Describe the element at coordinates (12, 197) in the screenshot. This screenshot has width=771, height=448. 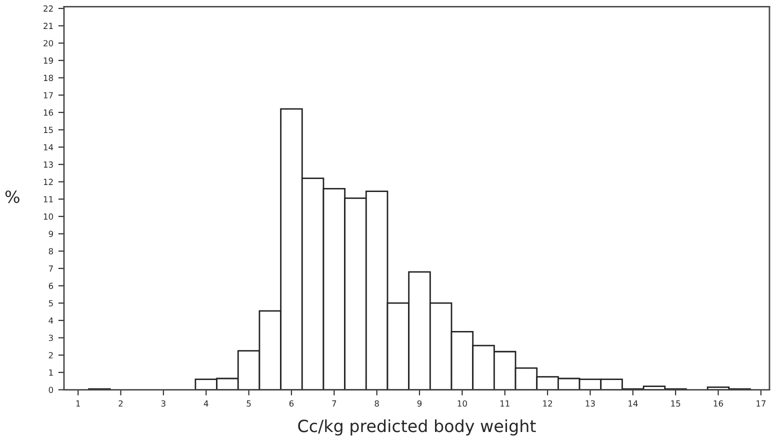
I see `y-axis-title: %` at that location.